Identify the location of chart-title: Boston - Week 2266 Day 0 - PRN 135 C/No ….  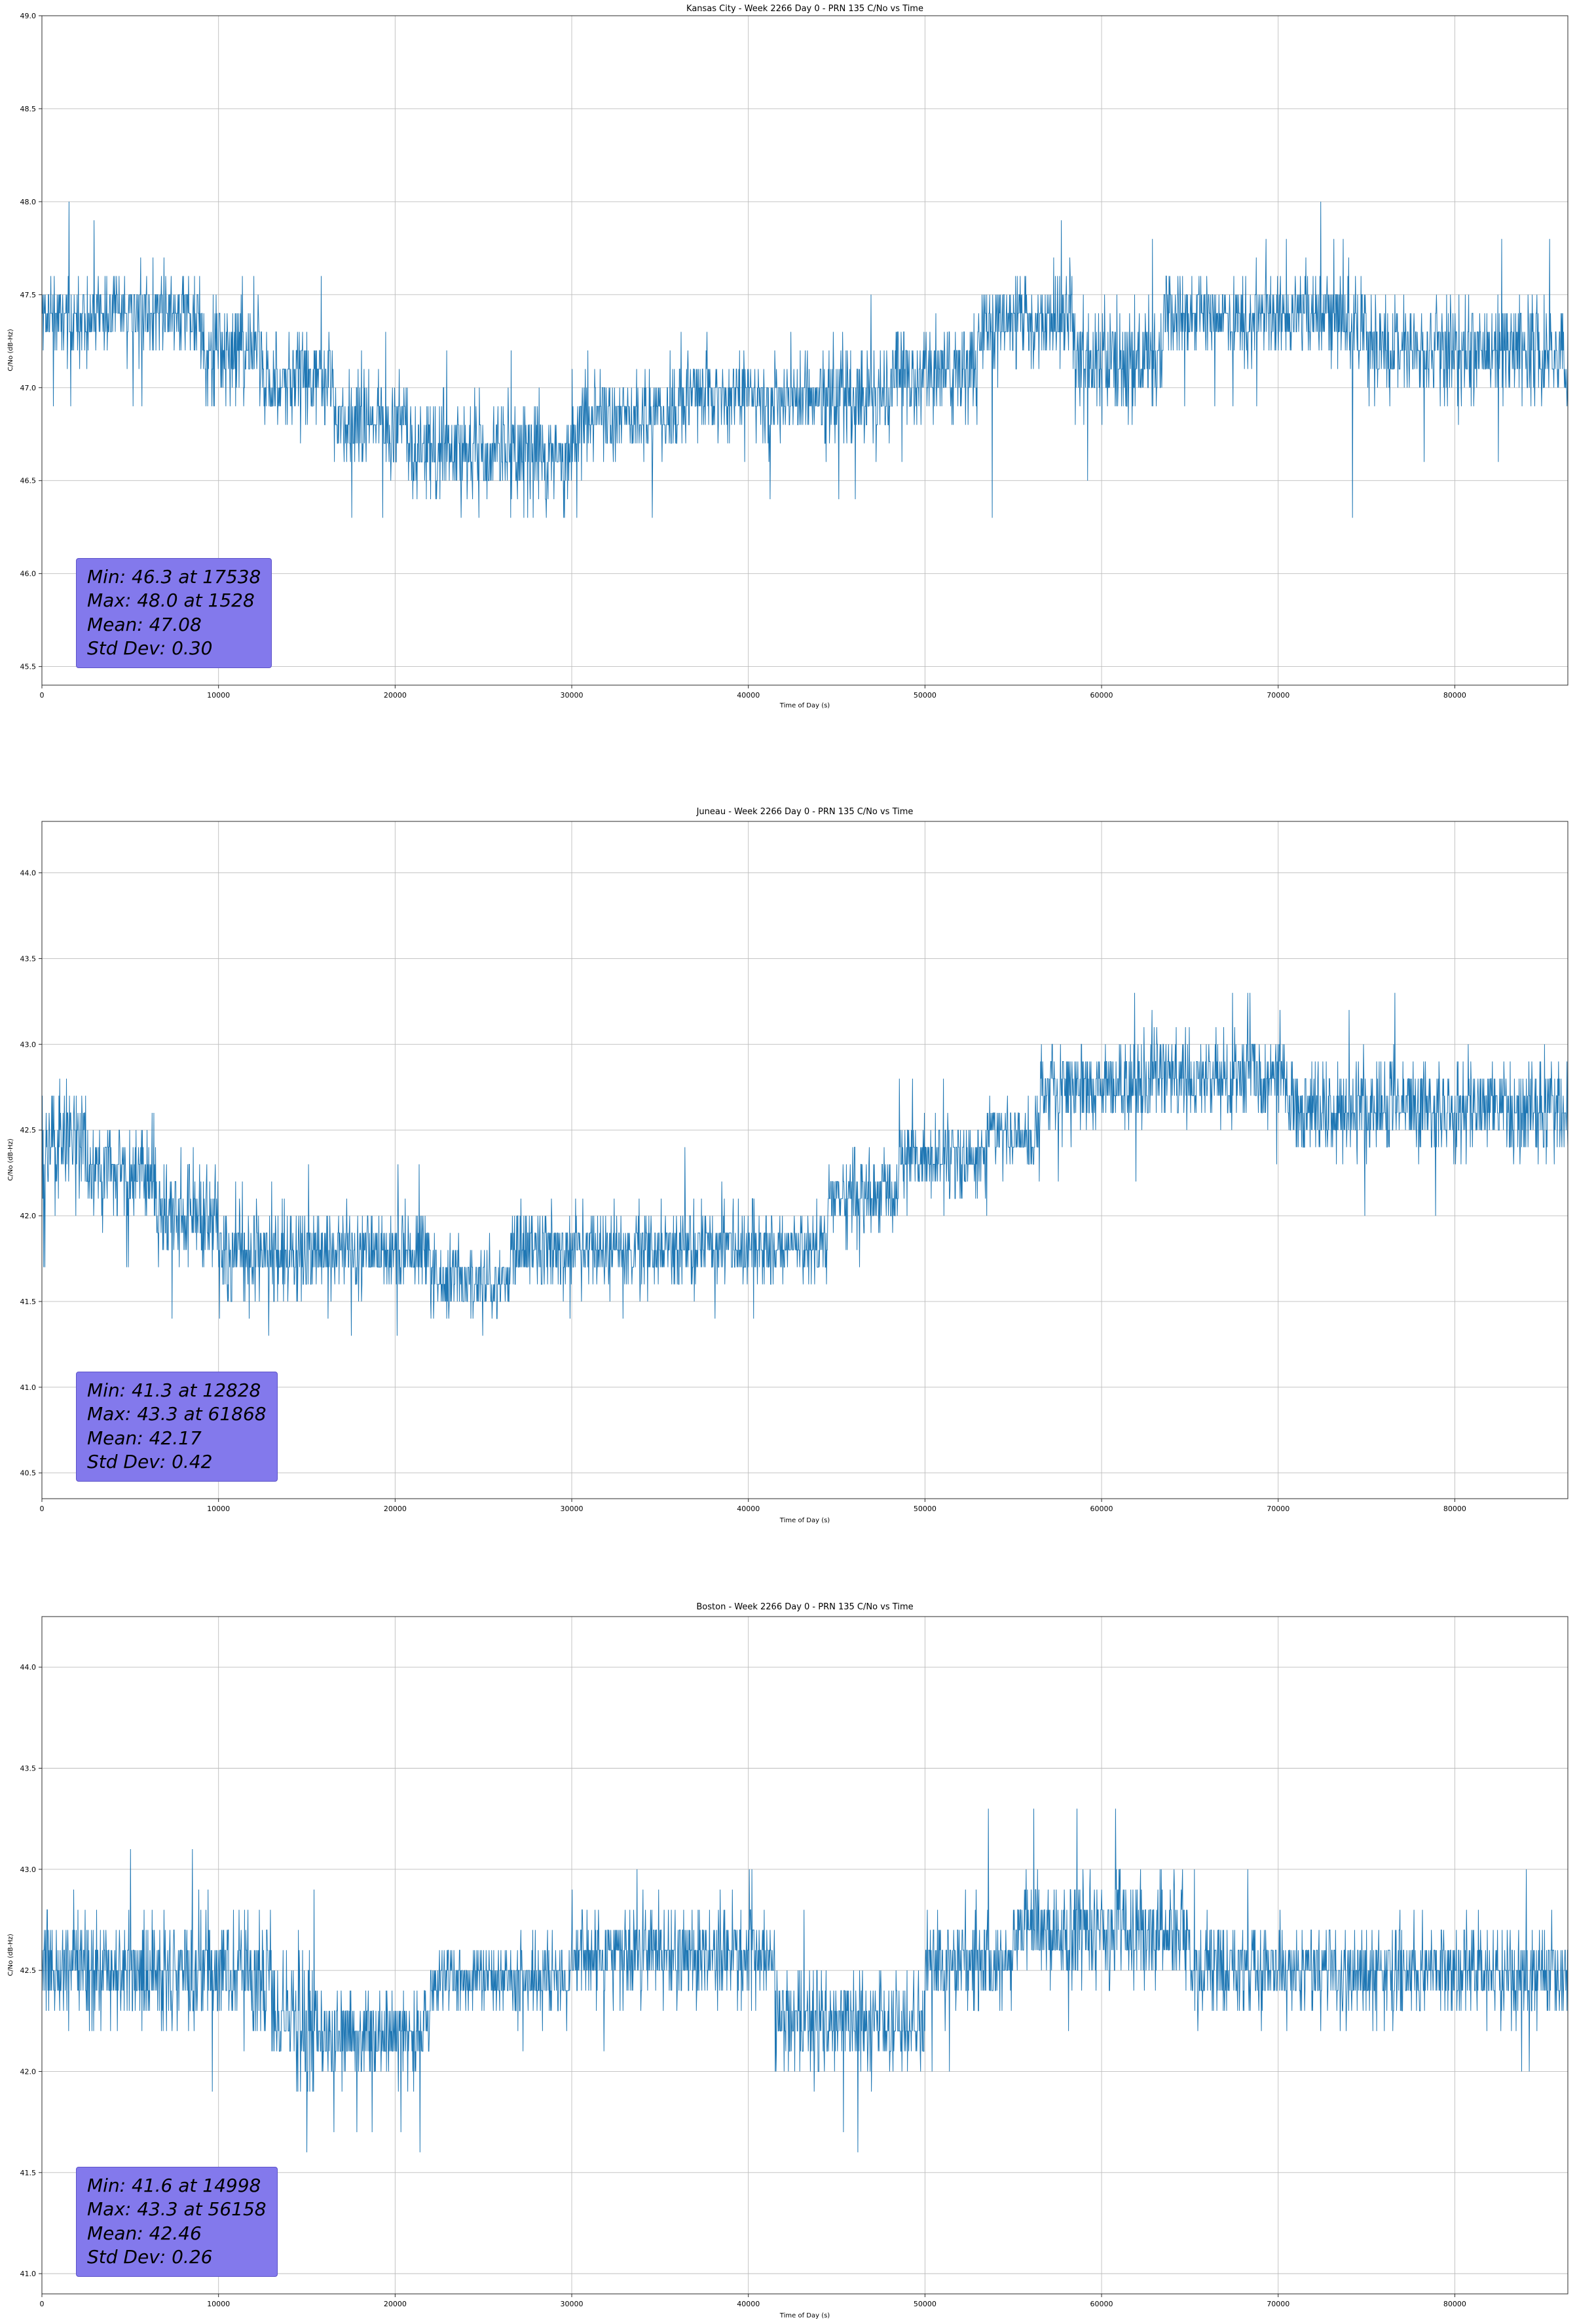
(805, 1607).